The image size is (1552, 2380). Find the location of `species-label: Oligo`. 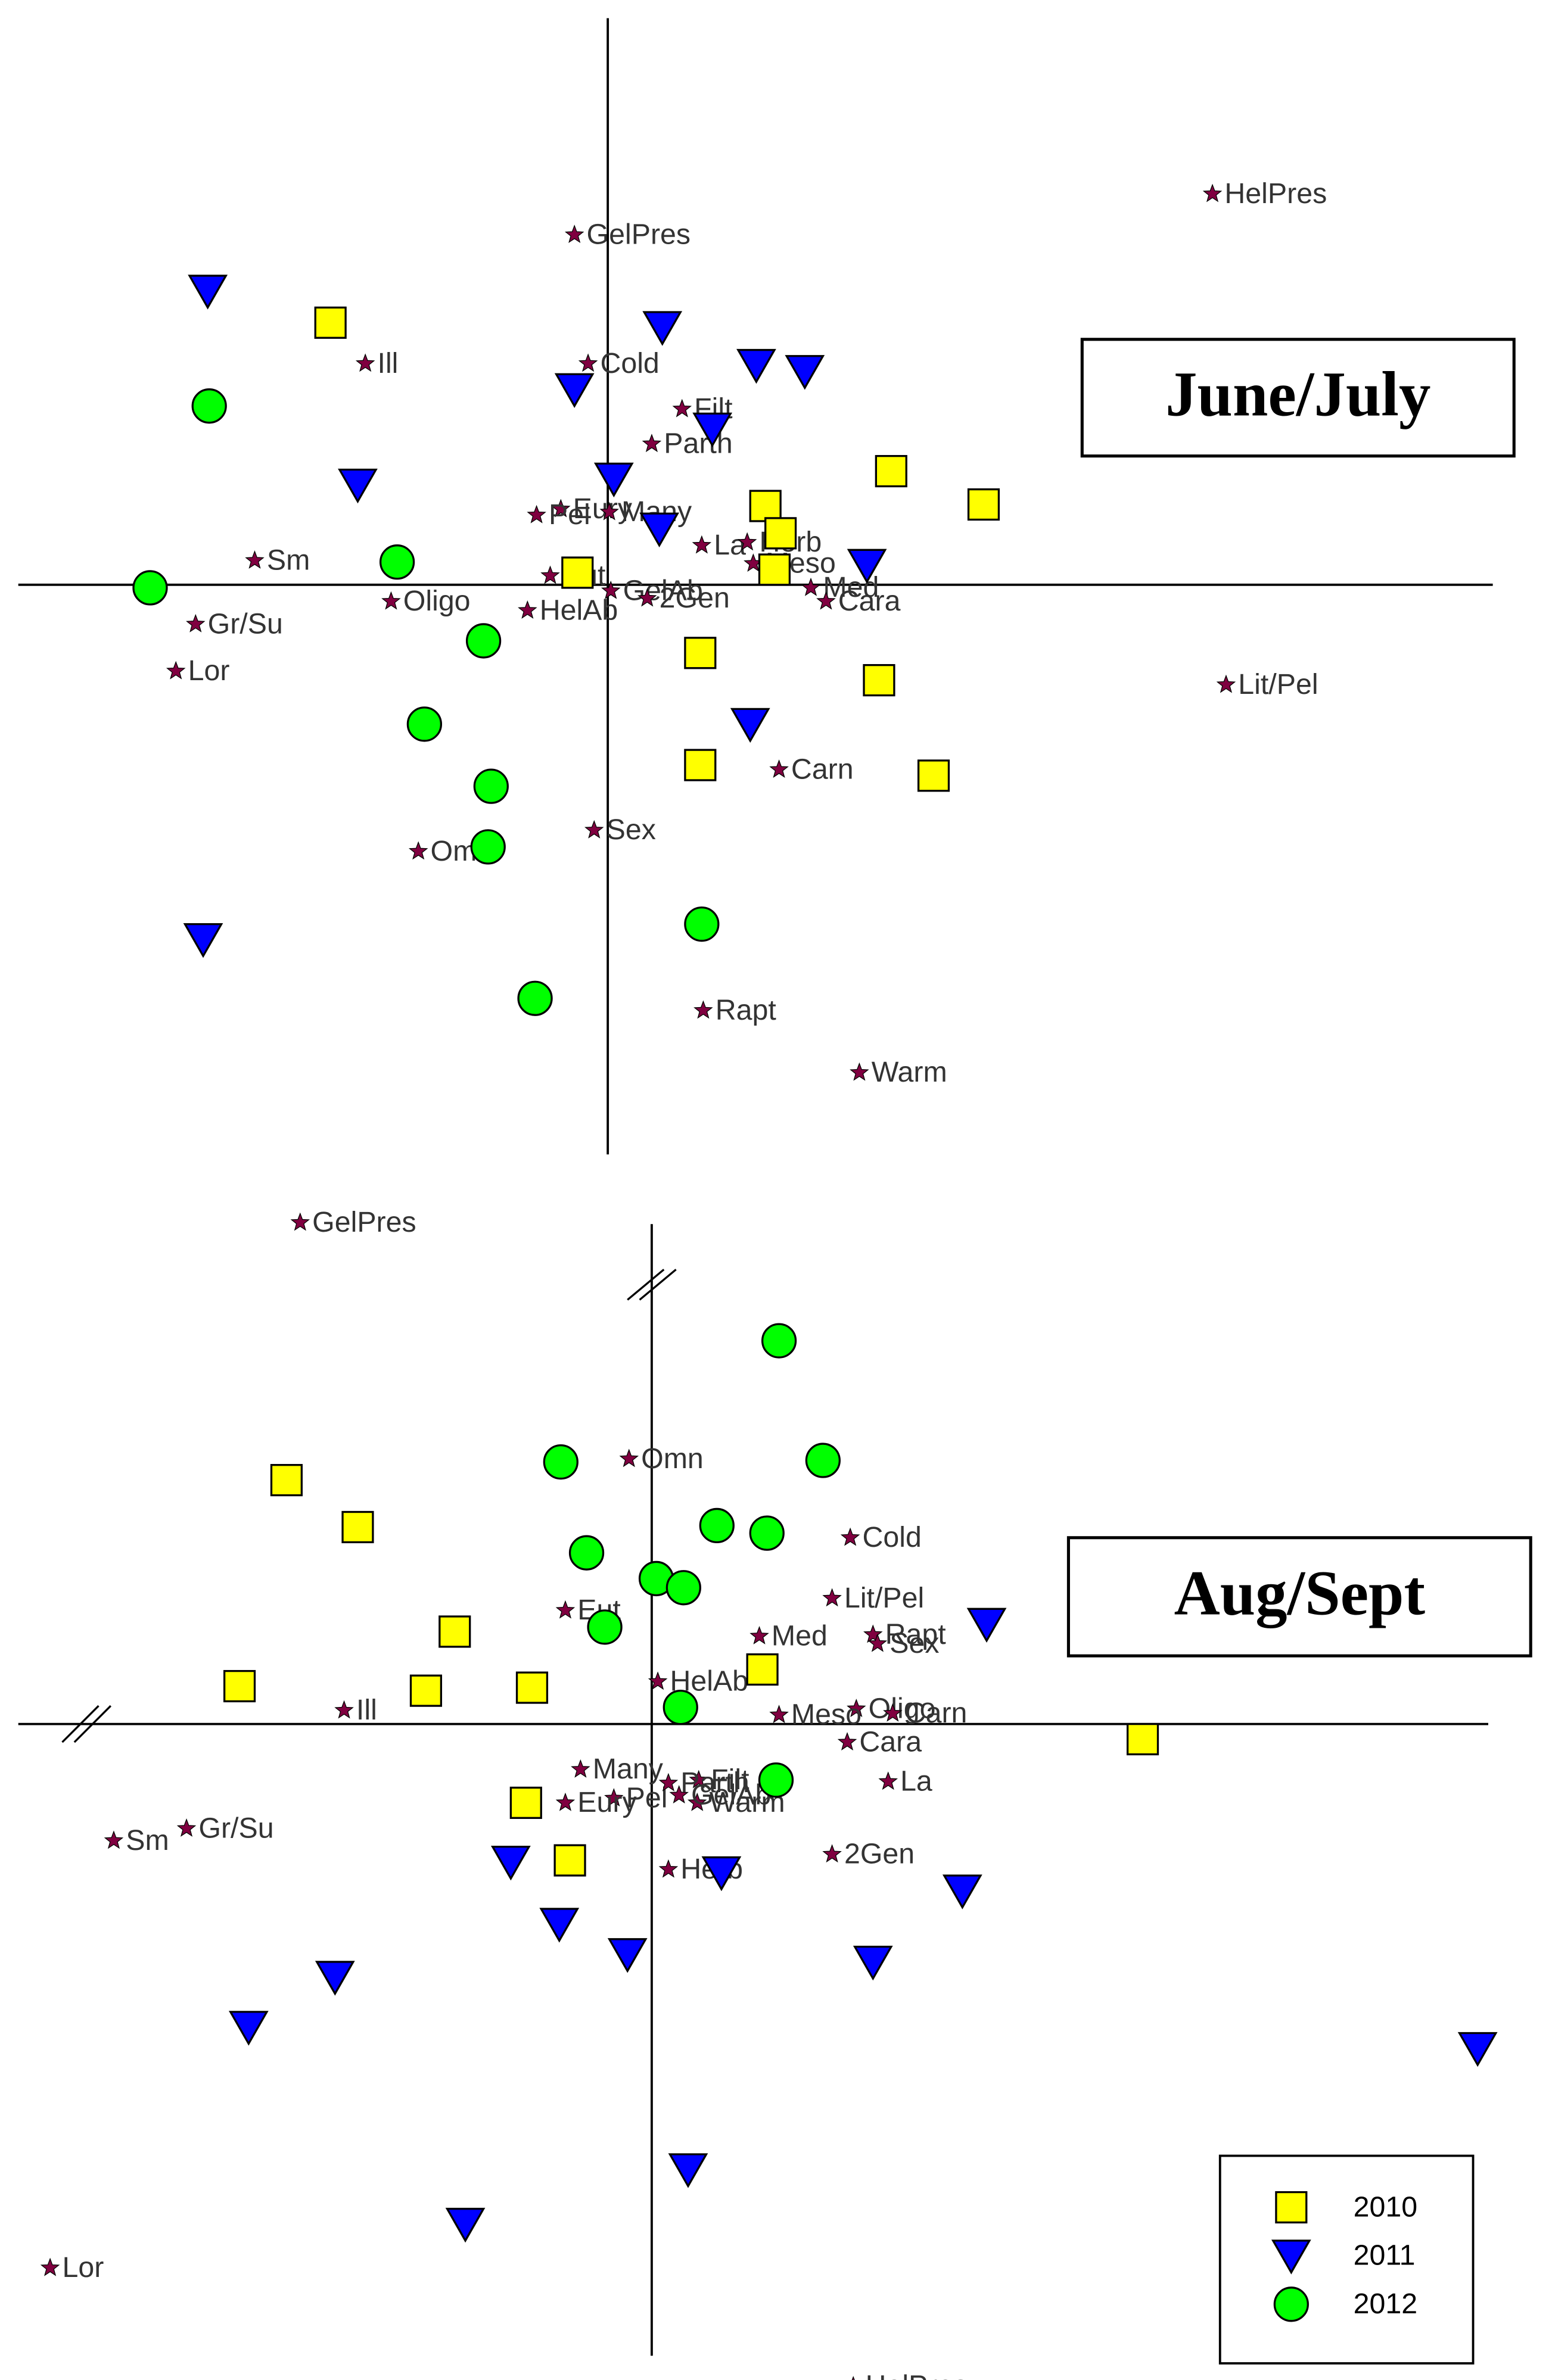

species-label: Oligo is located at coordinates (437, 601).